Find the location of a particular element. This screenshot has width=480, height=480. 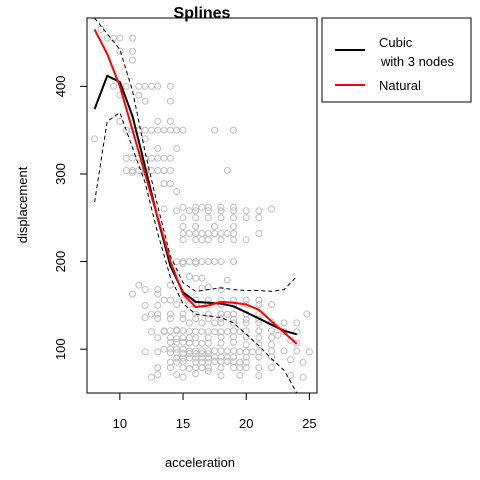

x-tick-label: 25 is located at coordinates (309, 423).